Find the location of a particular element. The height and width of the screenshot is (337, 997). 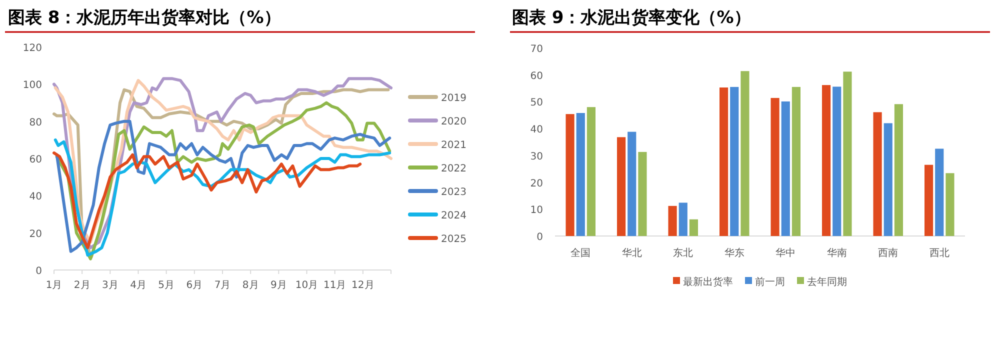

x-tick-label: 华中 is located at coordinates (786, 253).